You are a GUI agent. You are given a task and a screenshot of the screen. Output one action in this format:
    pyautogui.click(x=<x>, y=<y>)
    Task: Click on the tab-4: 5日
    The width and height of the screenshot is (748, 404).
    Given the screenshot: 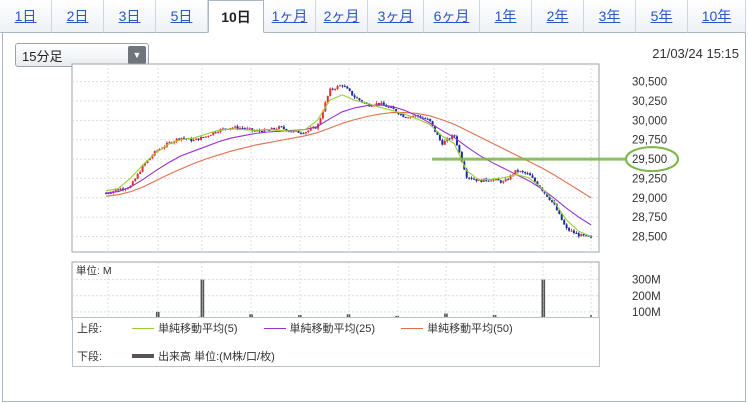 What is the action you would take?
    pyautogui.click(x=182, y=16)
    